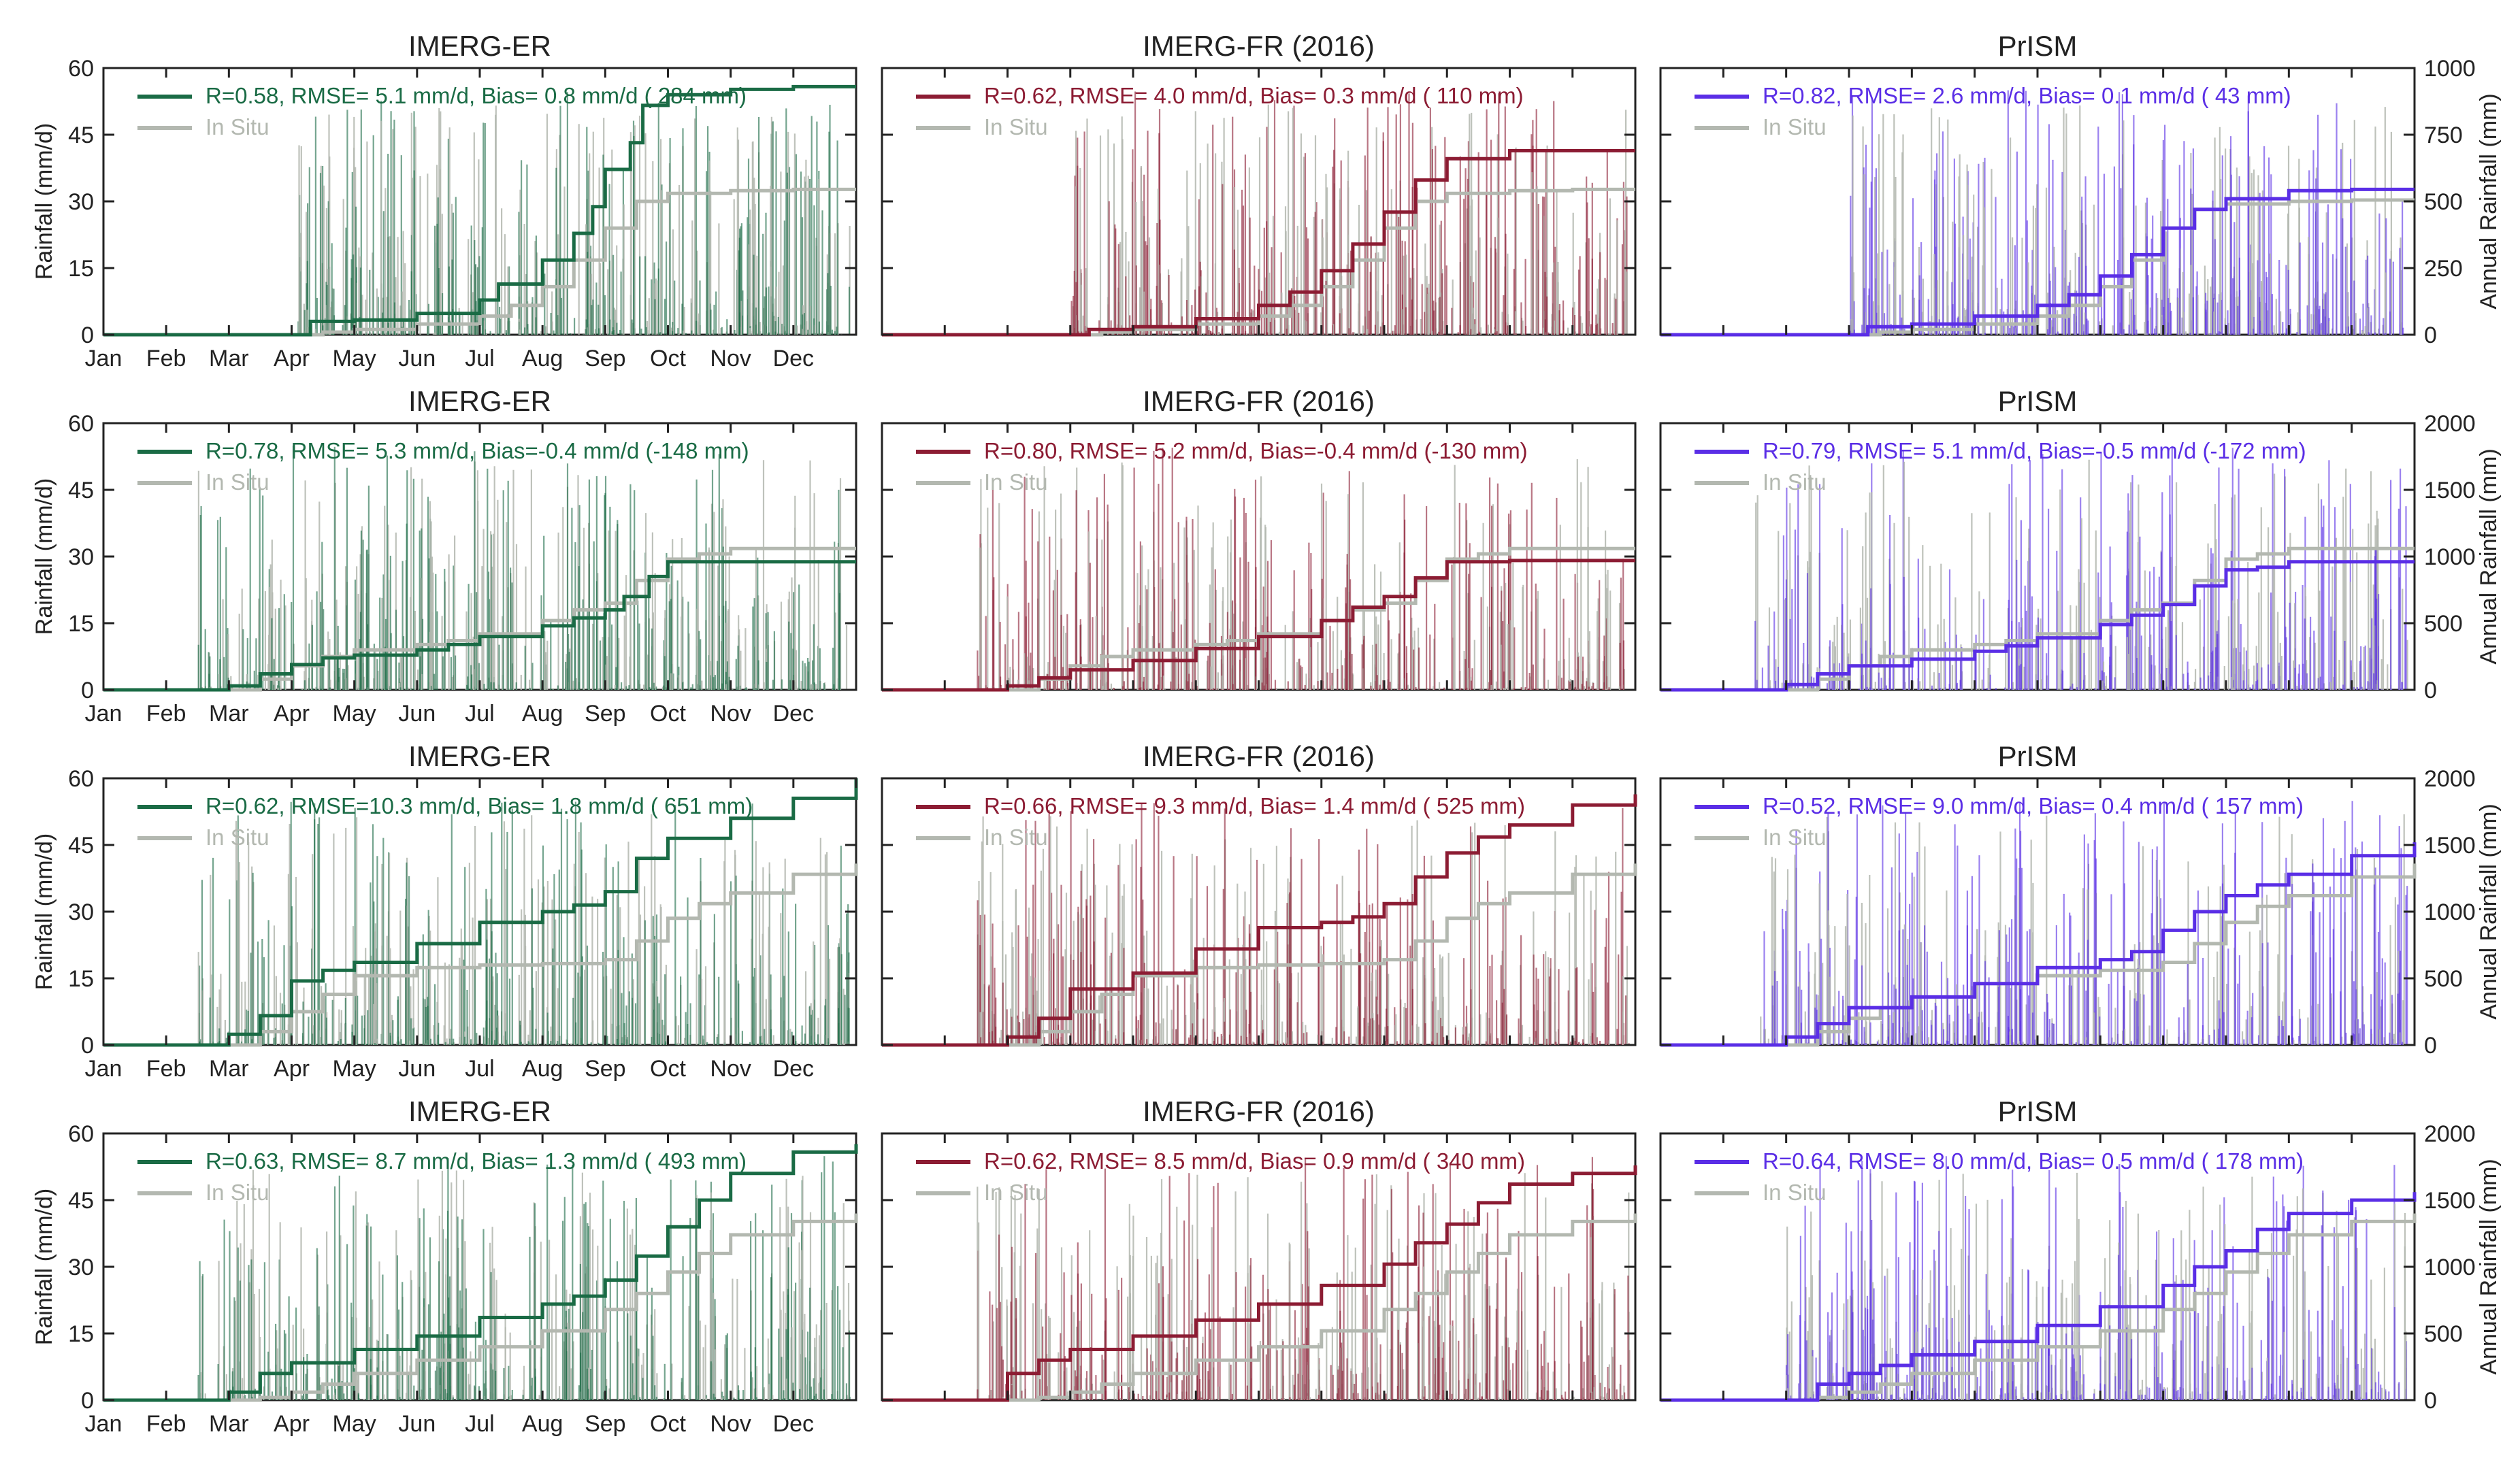 The height and width of the screenshot is (1460, 2520). Describe the element at coordinates (2443, 269) in the screenshot. I see `y2-tick-label: 250` at that location.